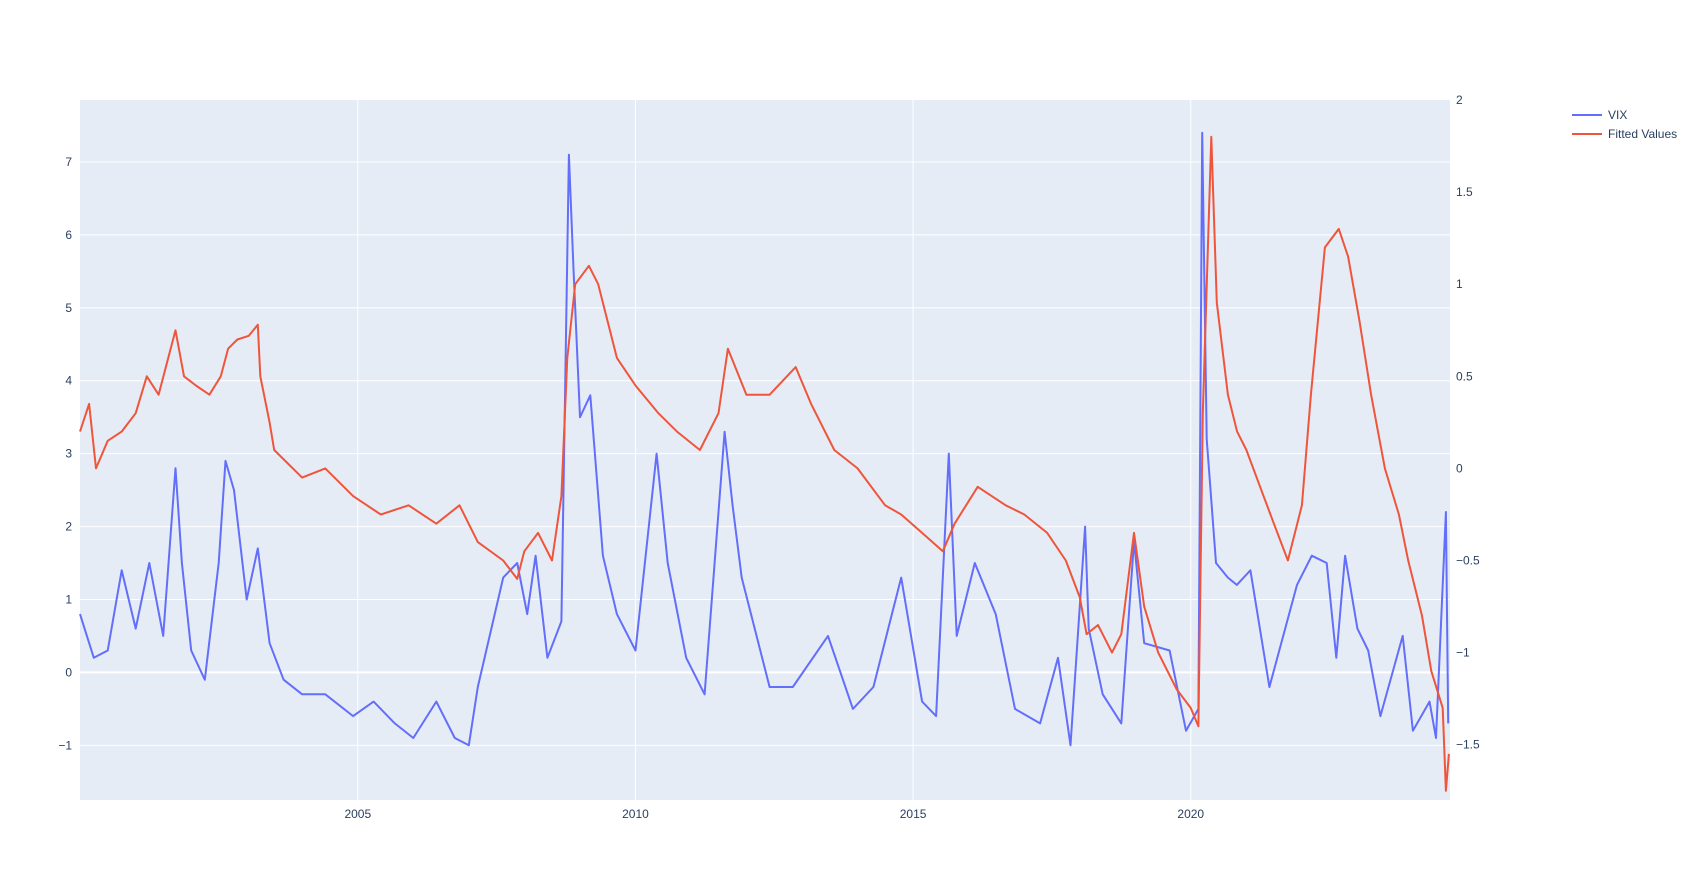 The width and height of the screenshot is (1694, 876). I want to click on legend-label-vix: VIX, so click(1617, 115).